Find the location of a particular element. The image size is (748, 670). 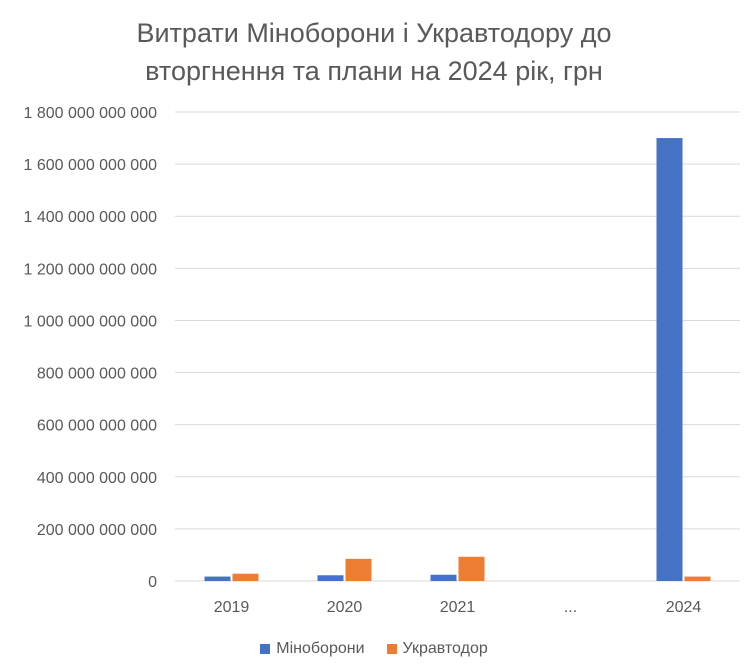

chart-legend: Міноборони Укравтодор is located at coordinates (374, 649).